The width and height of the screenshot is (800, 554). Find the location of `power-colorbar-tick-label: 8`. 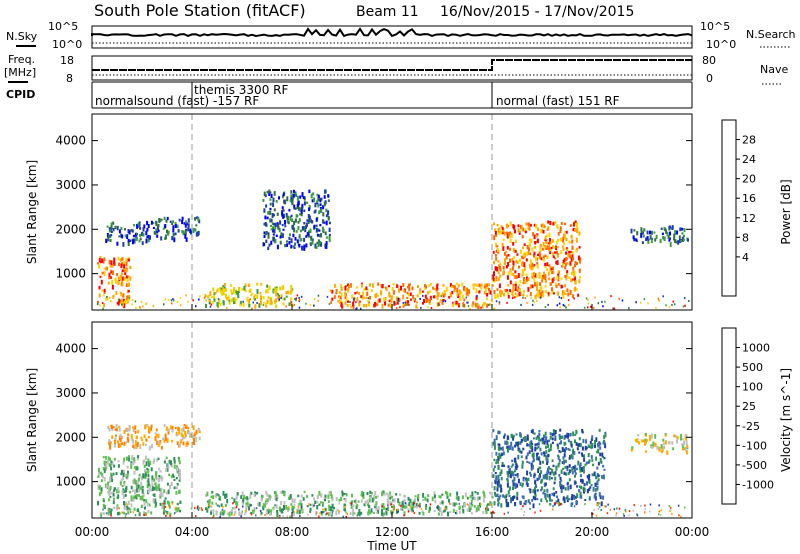

power-colorbar-tick-label: 8 is located at coordinates (745, 237).